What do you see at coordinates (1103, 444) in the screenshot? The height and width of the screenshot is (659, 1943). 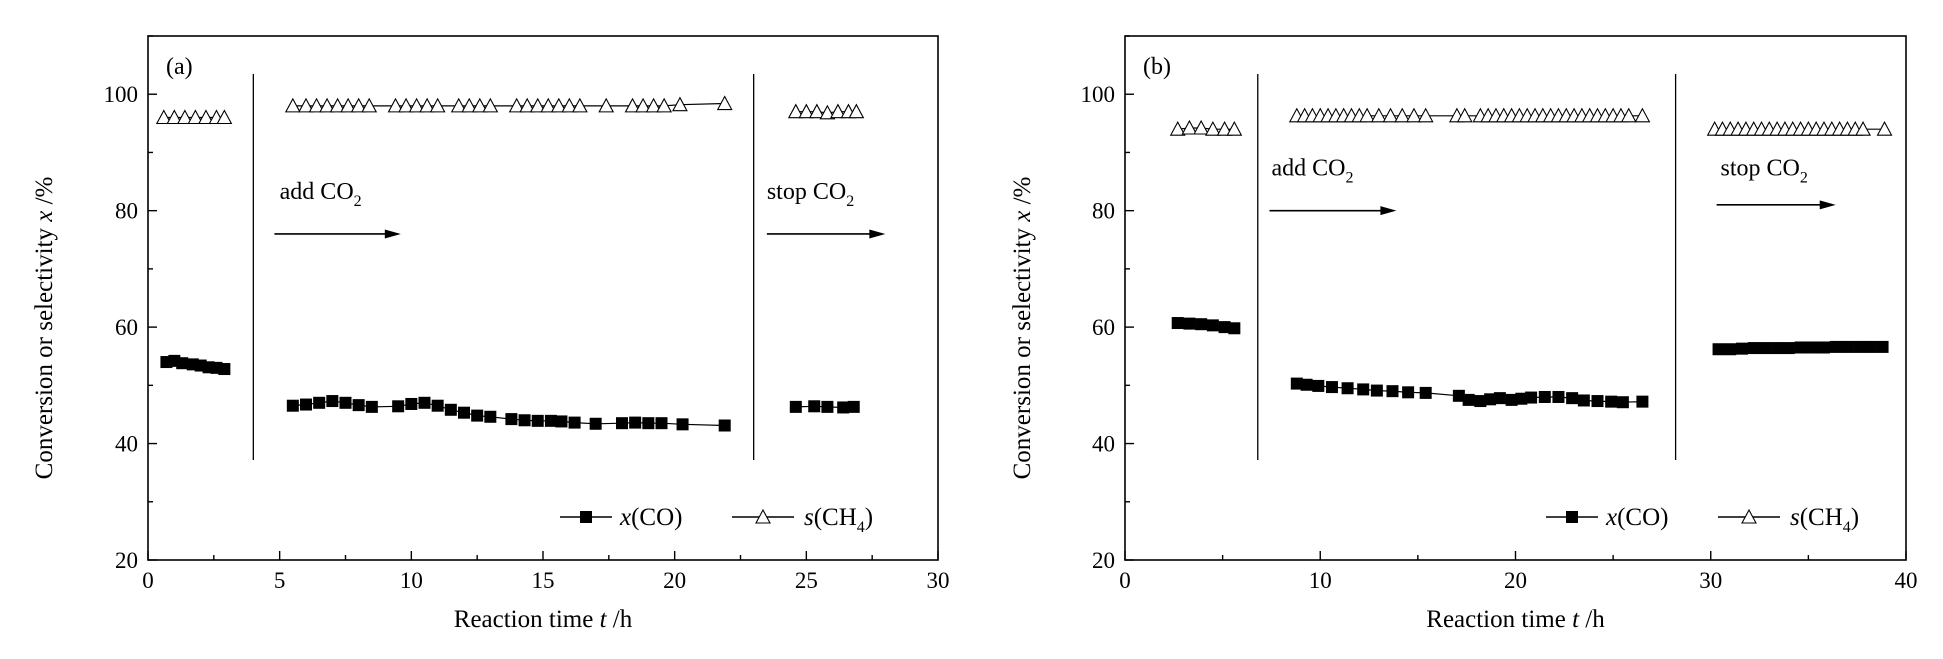 I see `y-tick-label: 40` at bounding box center [1103, 444].